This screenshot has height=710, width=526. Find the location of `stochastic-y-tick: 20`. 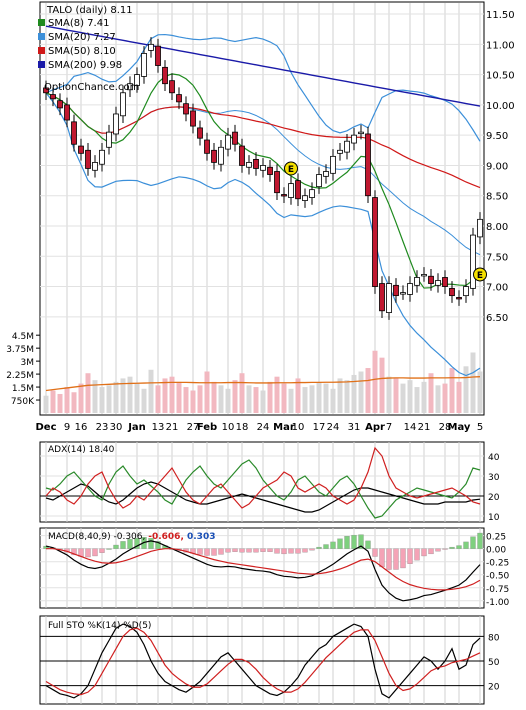

stochastic-y-tick: 20 is located at coordinates (494, 688).